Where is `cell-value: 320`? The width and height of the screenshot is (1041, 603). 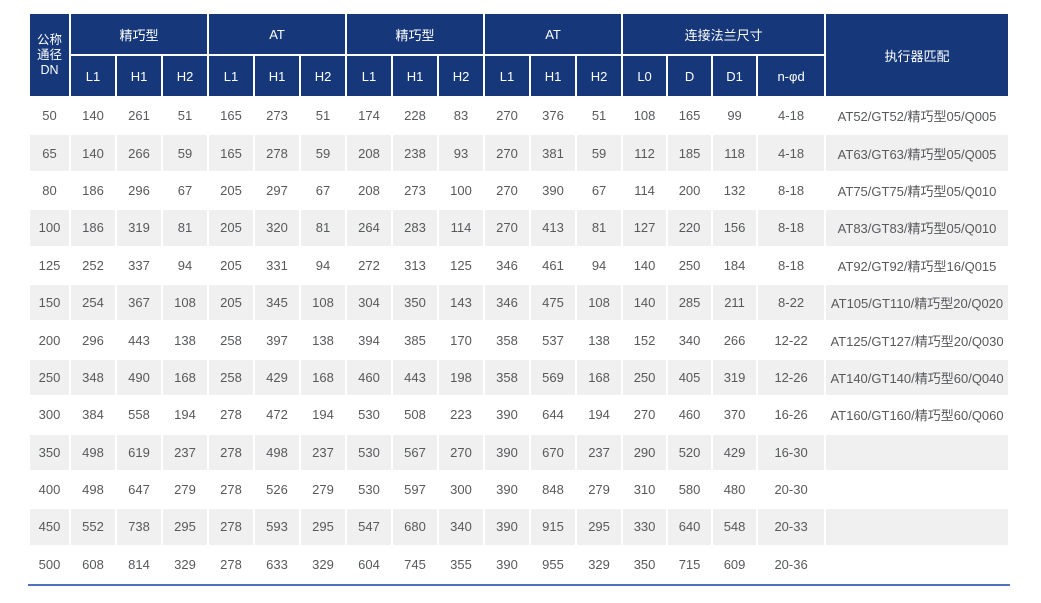 cell-value: 320 is located at coordinates (277, 228).